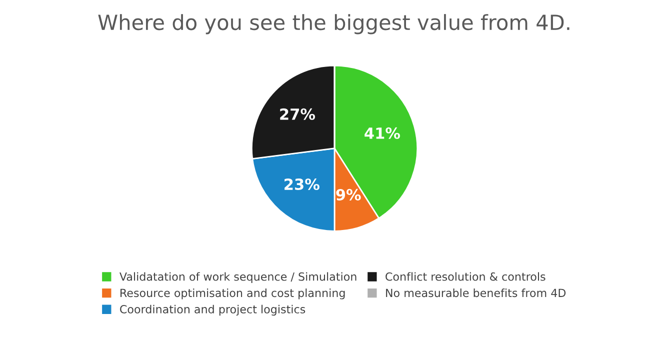  Describe the element at coordinates (348, 194) in the screenshot. I see `data-label: 9%` at that location.